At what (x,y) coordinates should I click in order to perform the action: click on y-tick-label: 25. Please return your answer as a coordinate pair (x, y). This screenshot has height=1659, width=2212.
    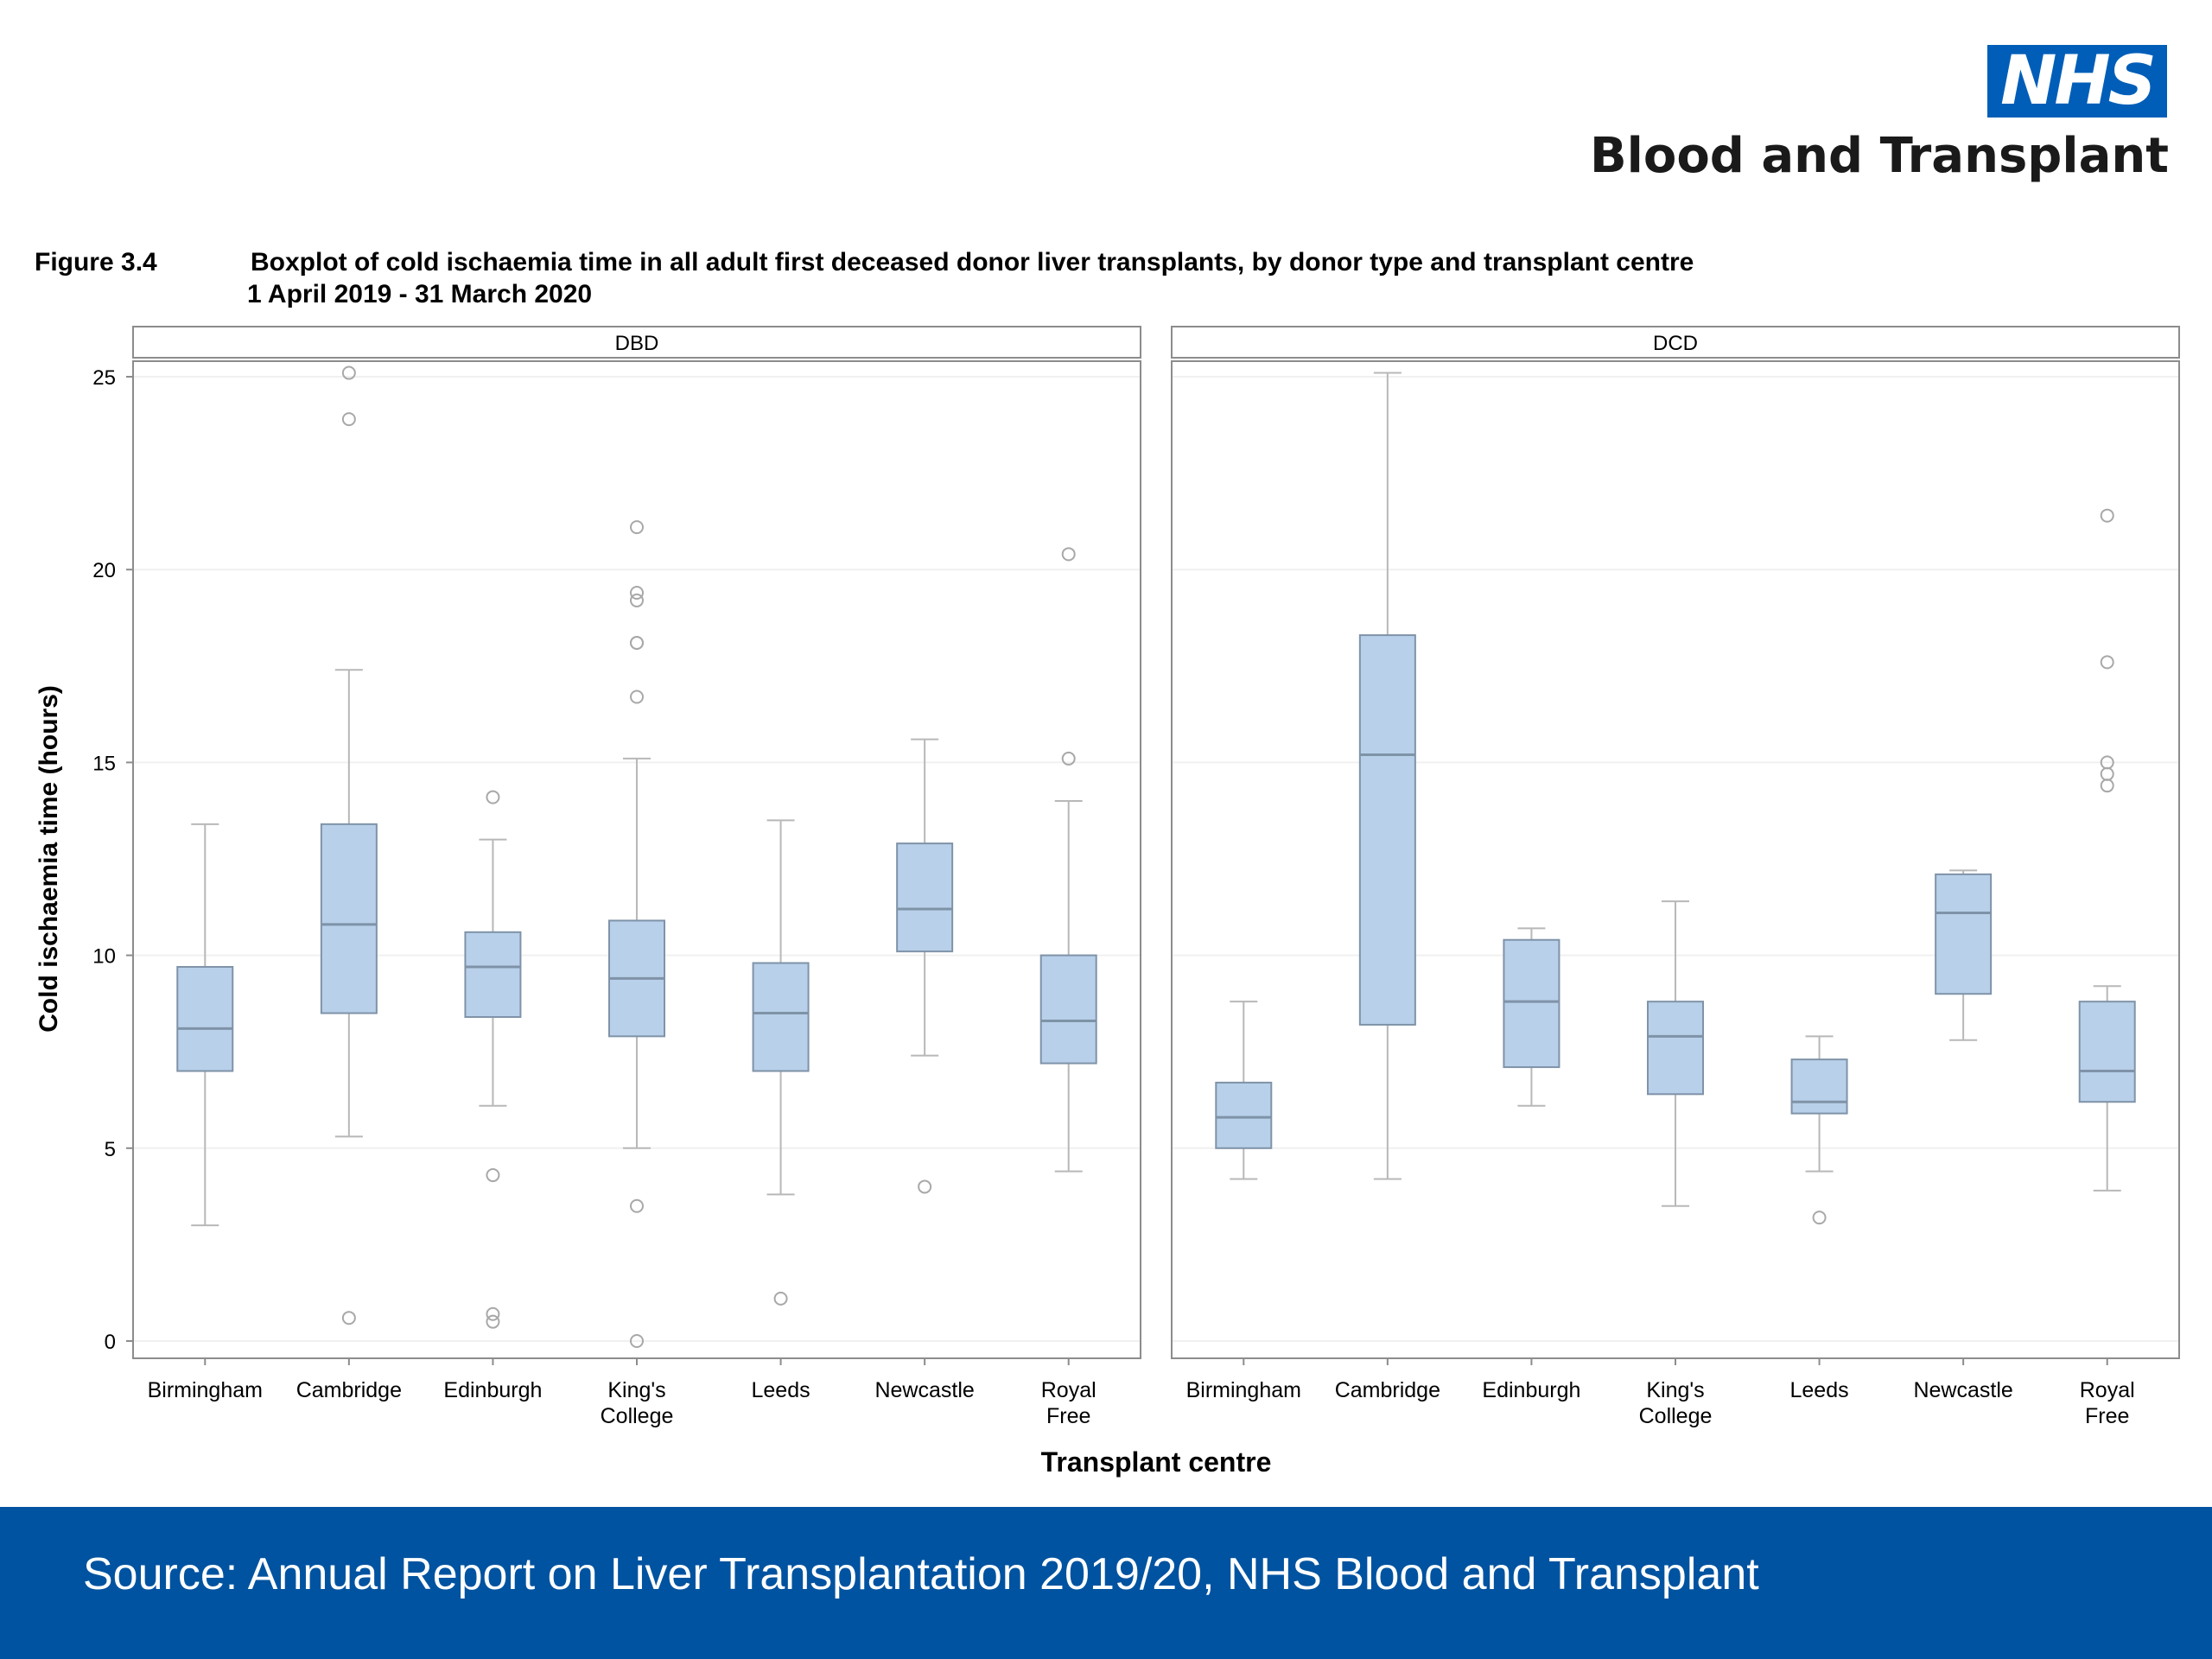
    Looking at the image, I should click on (104, 378).